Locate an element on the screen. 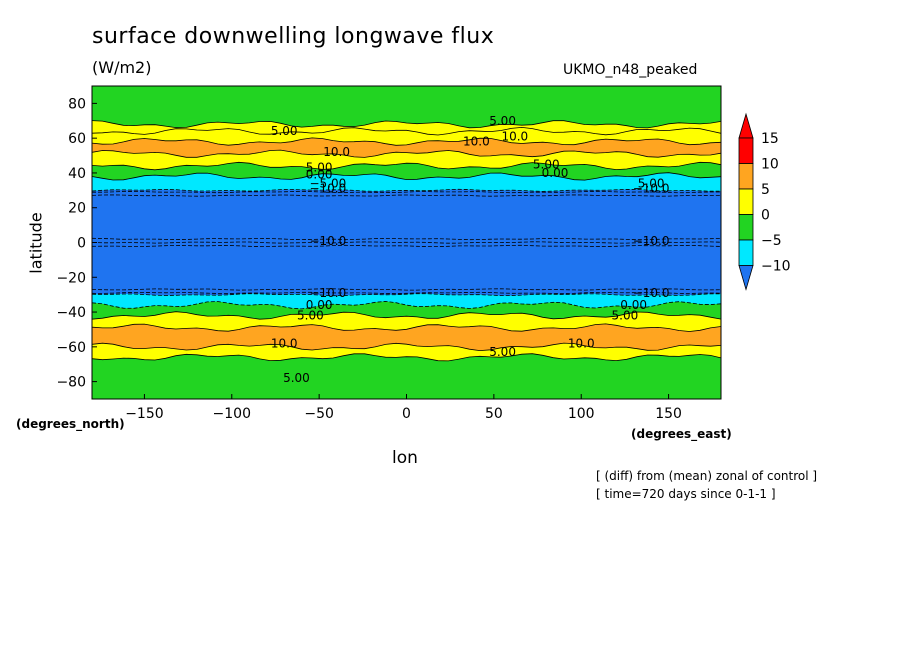  y-tick-label: −80 is located at coordinates (71, 383).